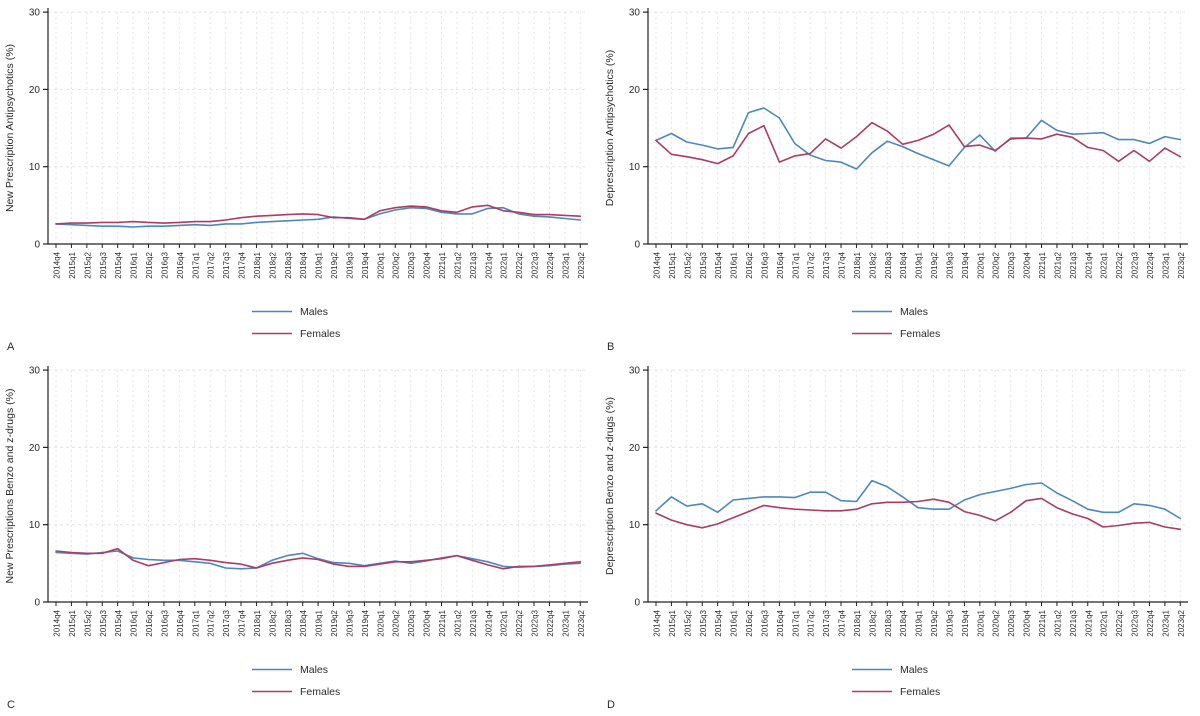  Describe the element at coordinates (226, 264) in the screenshot. I see `x-tick-label: 2017q3` at that location.